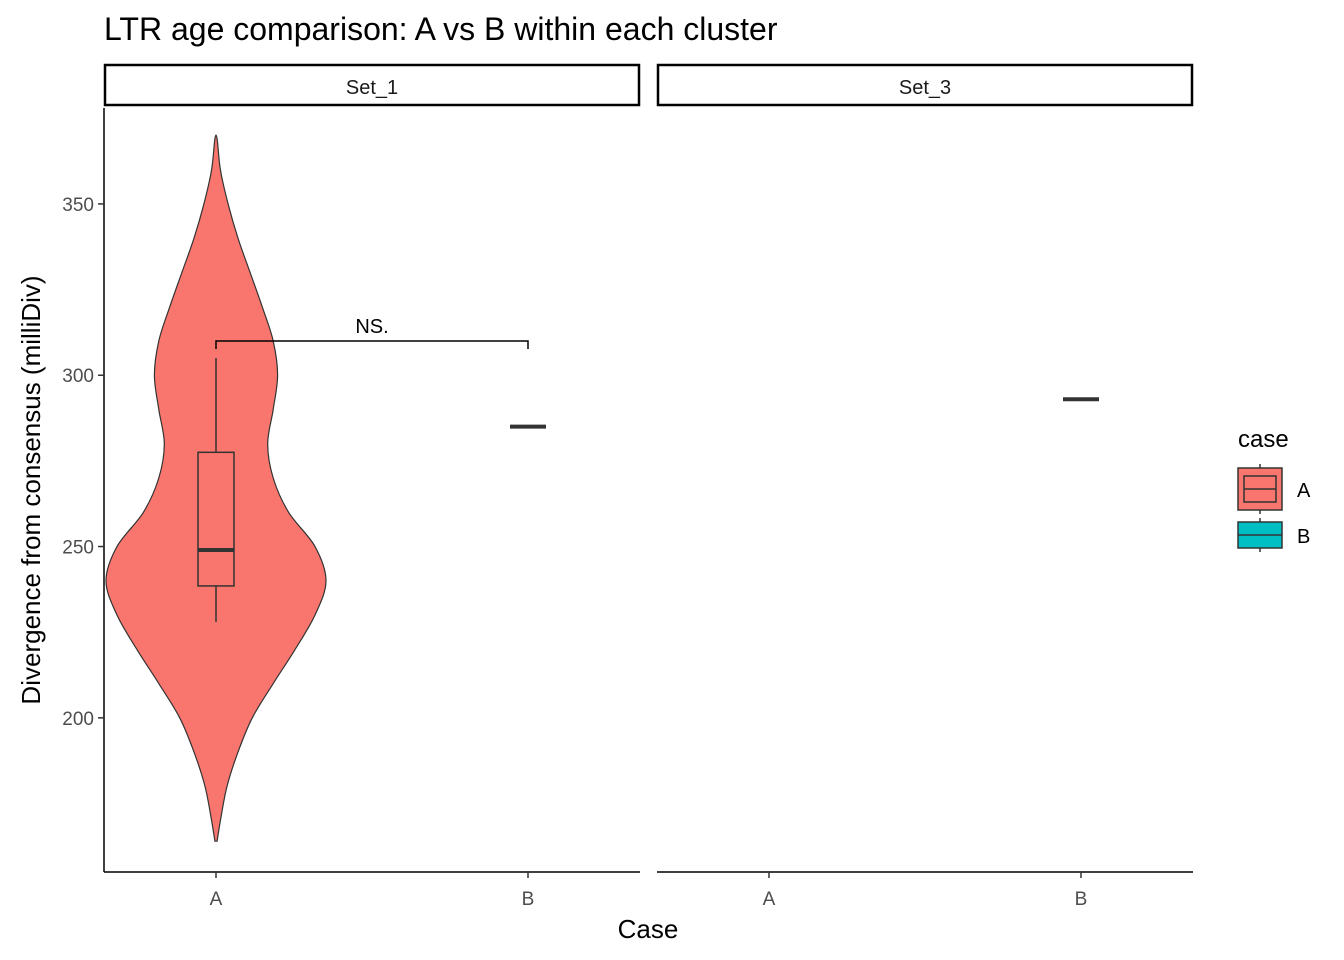 Image resolution: width=1344 pixels, height=960 pixels. Describe the element at coordinates (1303, 537) in the screenshot. I see `legend-label-B: B` at that location.